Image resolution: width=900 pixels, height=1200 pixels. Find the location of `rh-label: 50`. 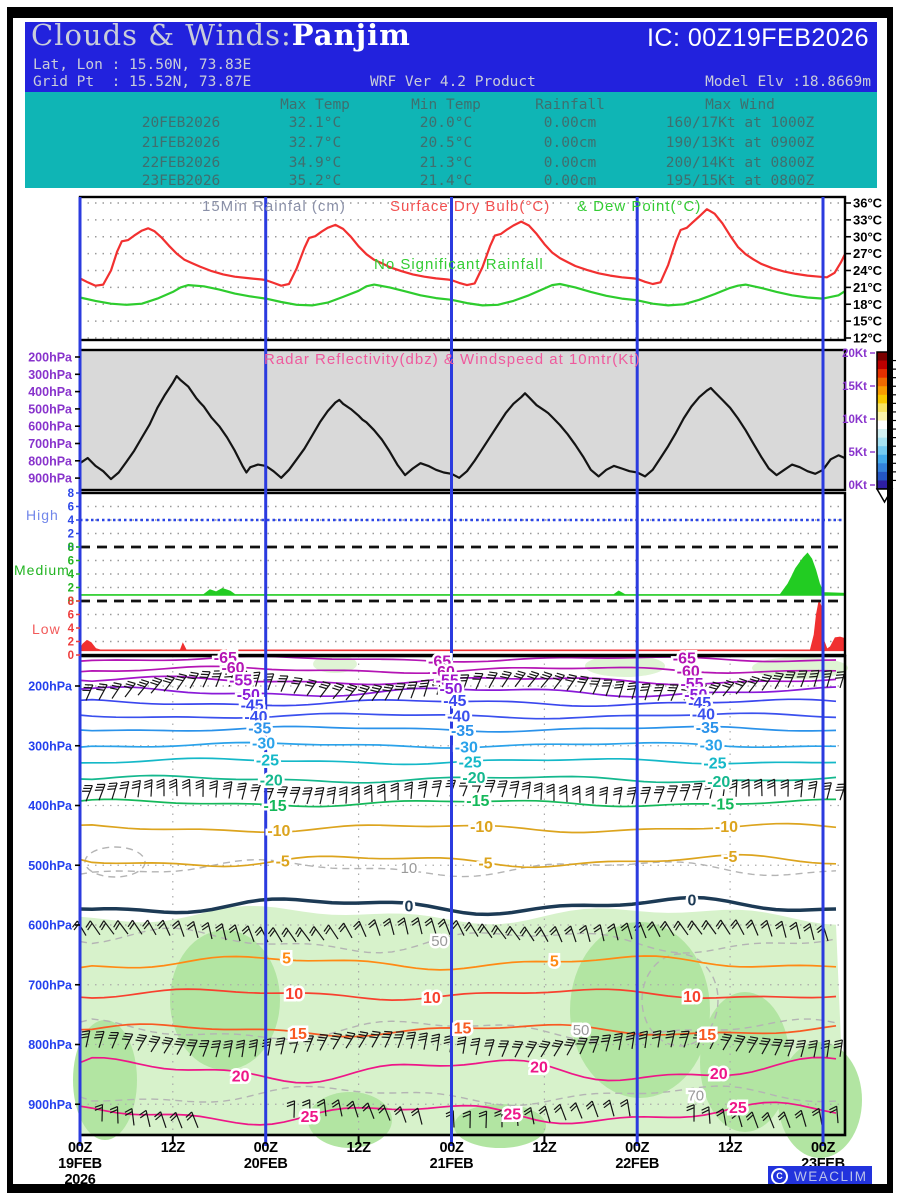

rh-label: 50 is located at coordinates (581, 1030).